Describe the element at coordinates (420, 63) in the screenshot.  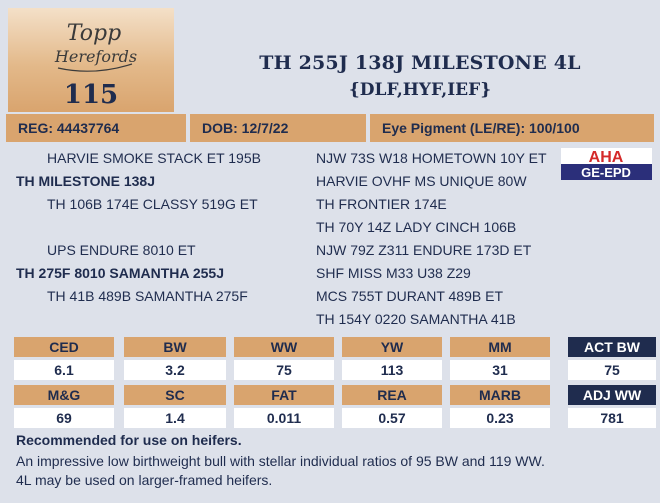
I see `bull-name: TH 255J 138J MILESTONE 4L` at that location.